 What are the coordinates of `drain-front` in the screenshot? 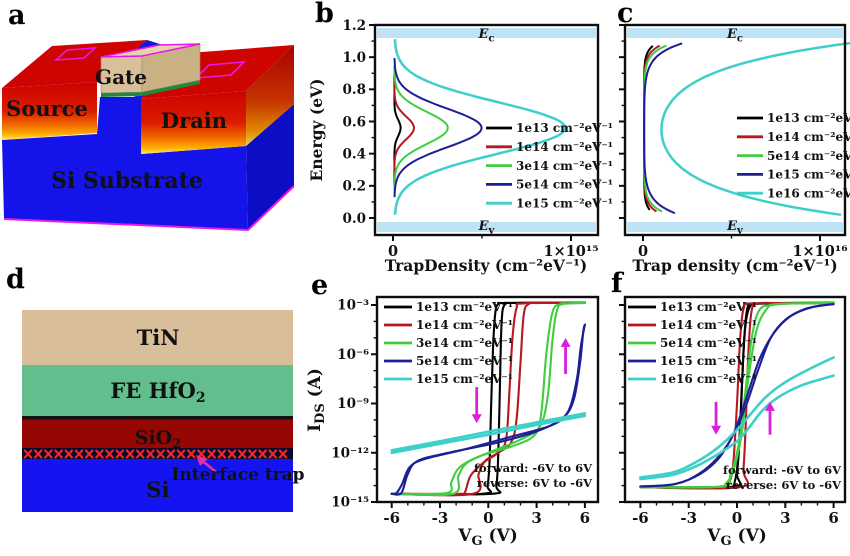 It's located at (193, 122).